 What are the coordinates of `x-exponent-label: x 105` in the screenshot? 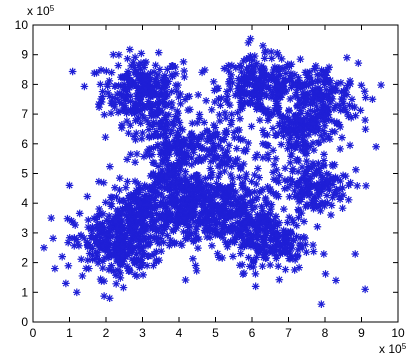 It's located at (393, 349).